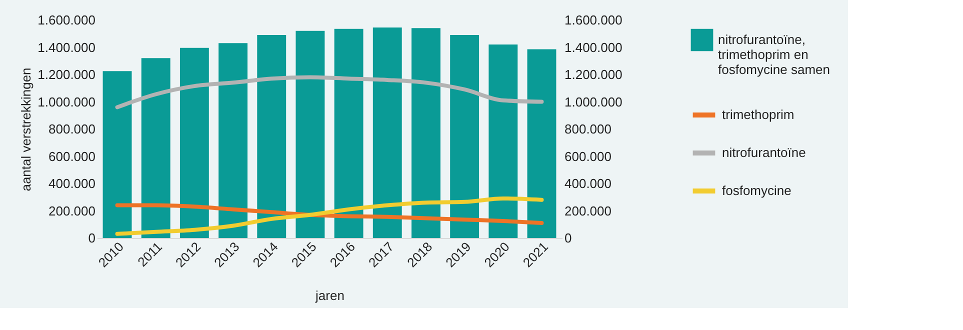 Image resolution: width=963 pixels, height=330 pixels. What do you see at coordinates (67, 74) in the screenshot?
I see `y-tick-label: 1.200.000` at bounding box center [67, 74].